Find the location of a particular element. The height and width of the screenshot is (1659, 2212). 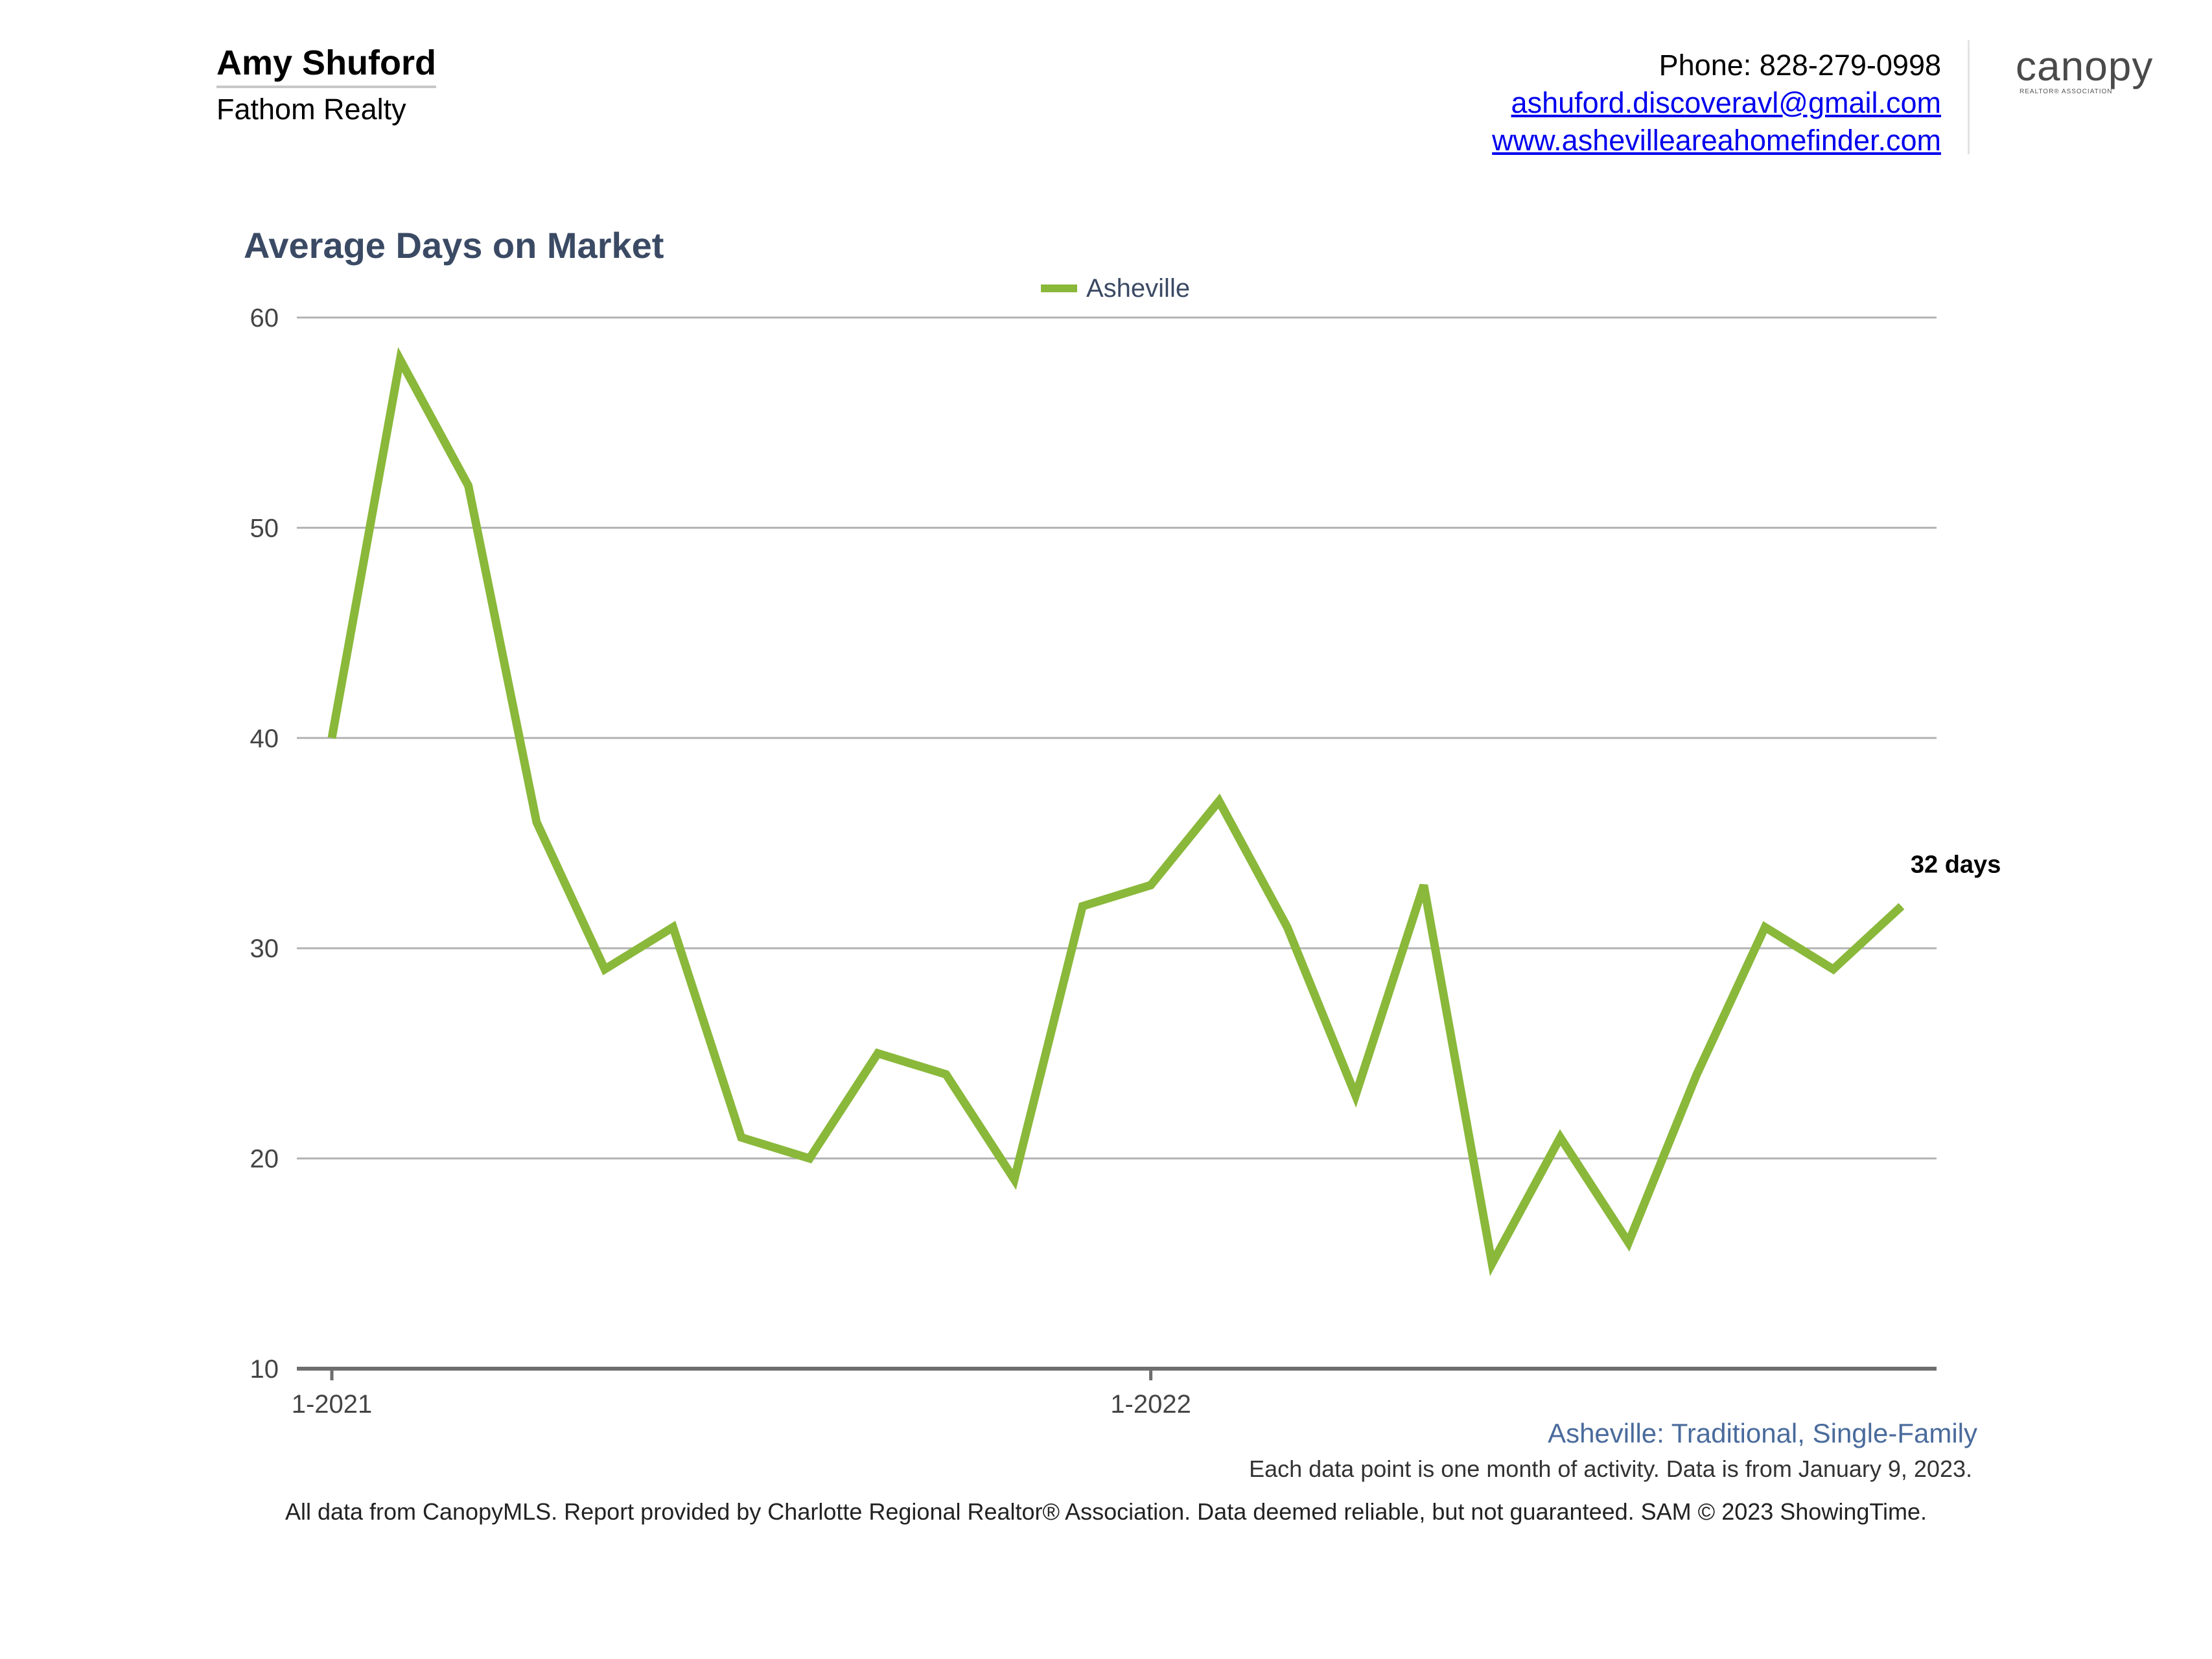

website-link: www.ashevilleareahomefinder.com is located at coordinates (1716, 140).